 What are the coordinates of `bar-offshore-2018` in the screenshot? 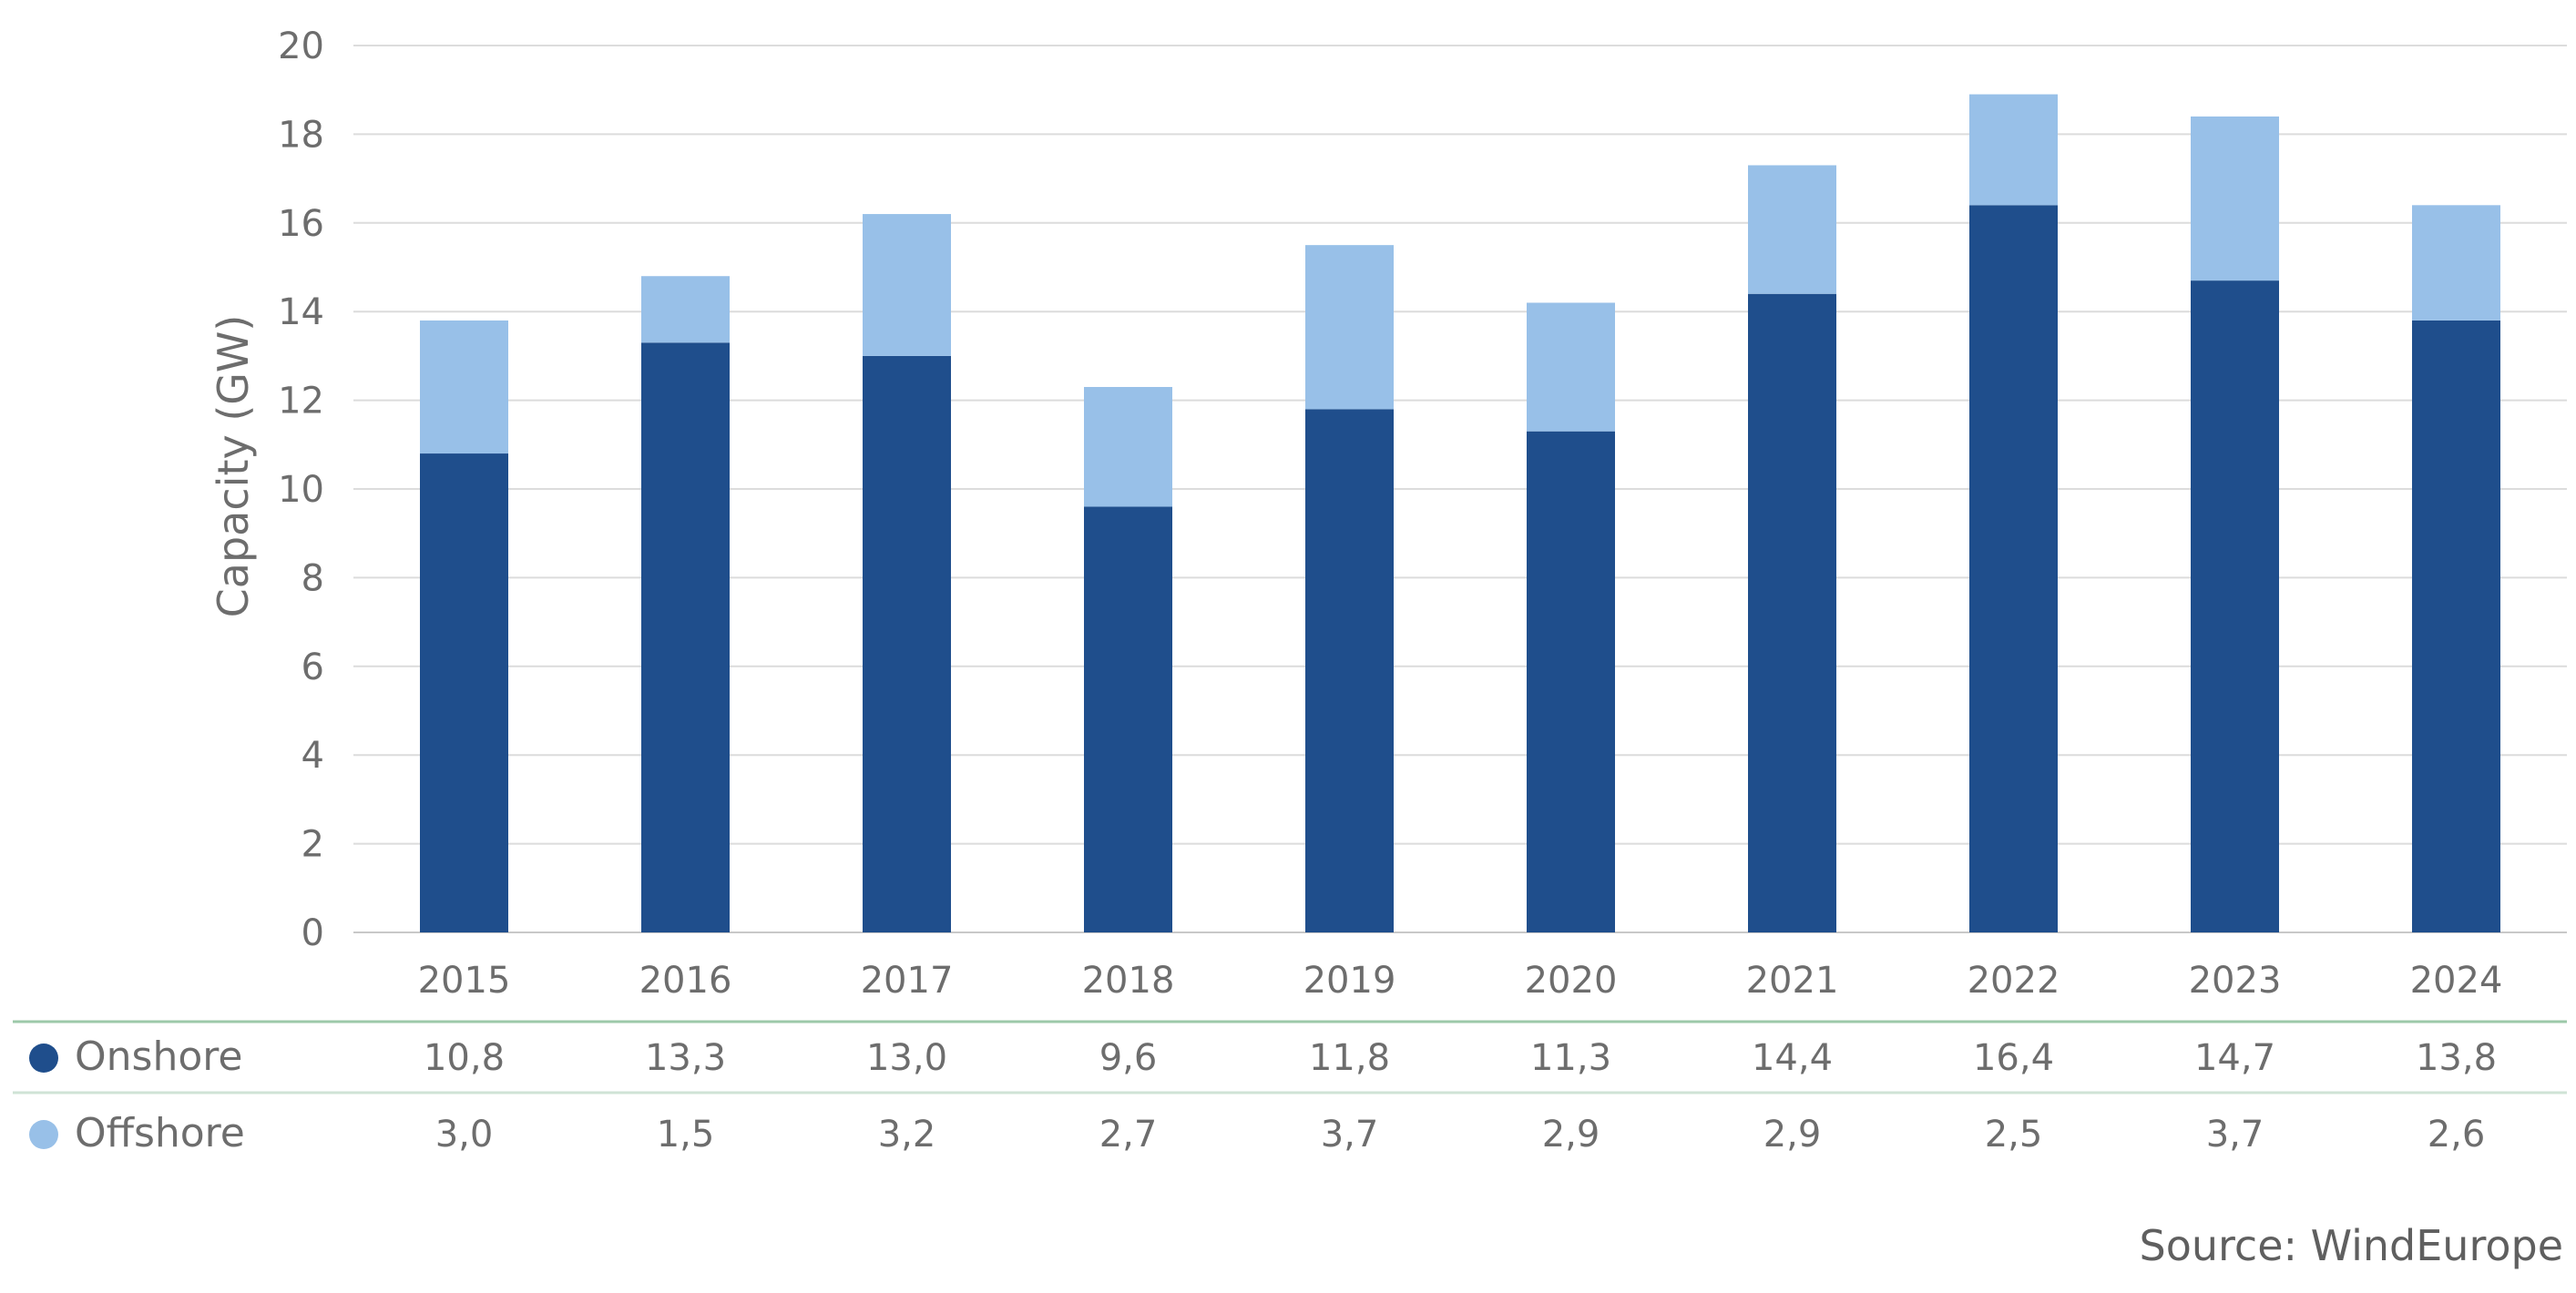 It's located at (1128, 447).